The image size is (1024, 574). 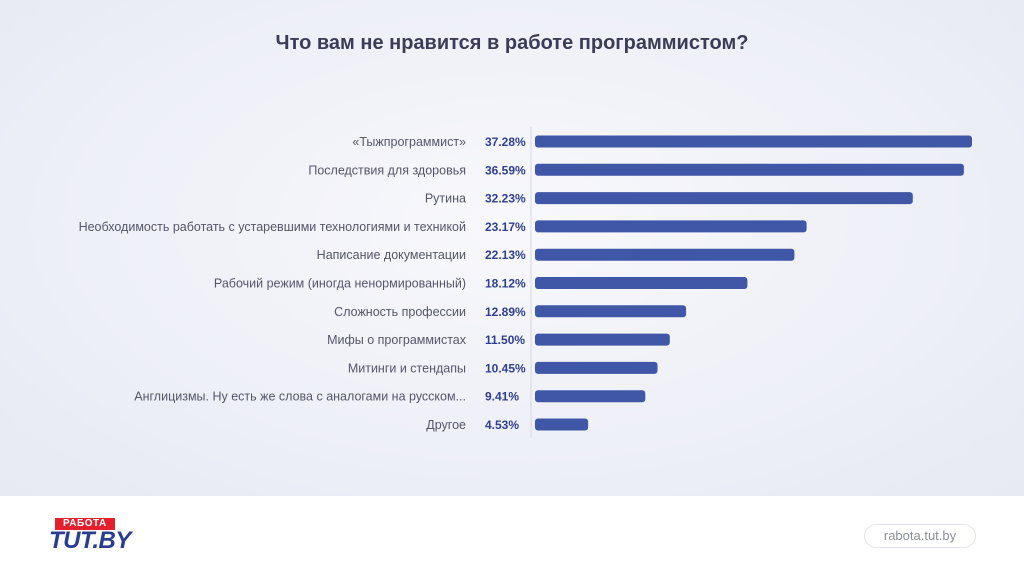 What do you see at coordinates (409, 142) in the screenshot?
I see `category-label: «Тыжпрограммист»` at bounding box center [409, 142].